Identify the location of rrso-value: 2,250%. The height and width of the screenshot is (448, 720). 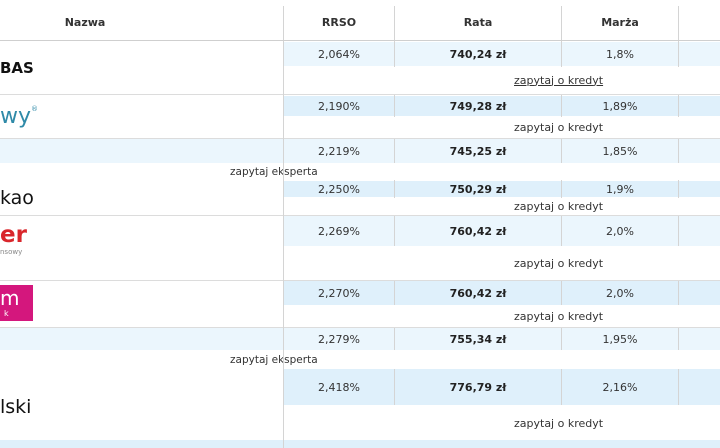
(339, 189).